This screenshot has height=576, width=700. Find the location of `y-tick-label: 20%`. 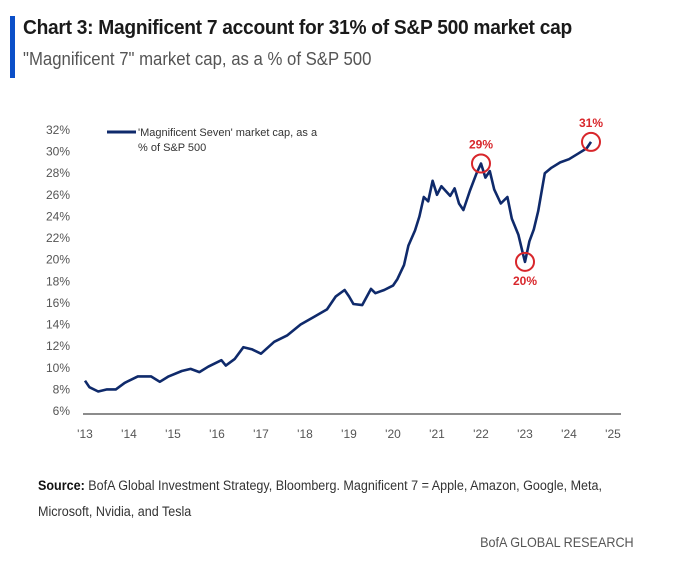

y-tick-label: 20% is located at coordinates (58, 260).